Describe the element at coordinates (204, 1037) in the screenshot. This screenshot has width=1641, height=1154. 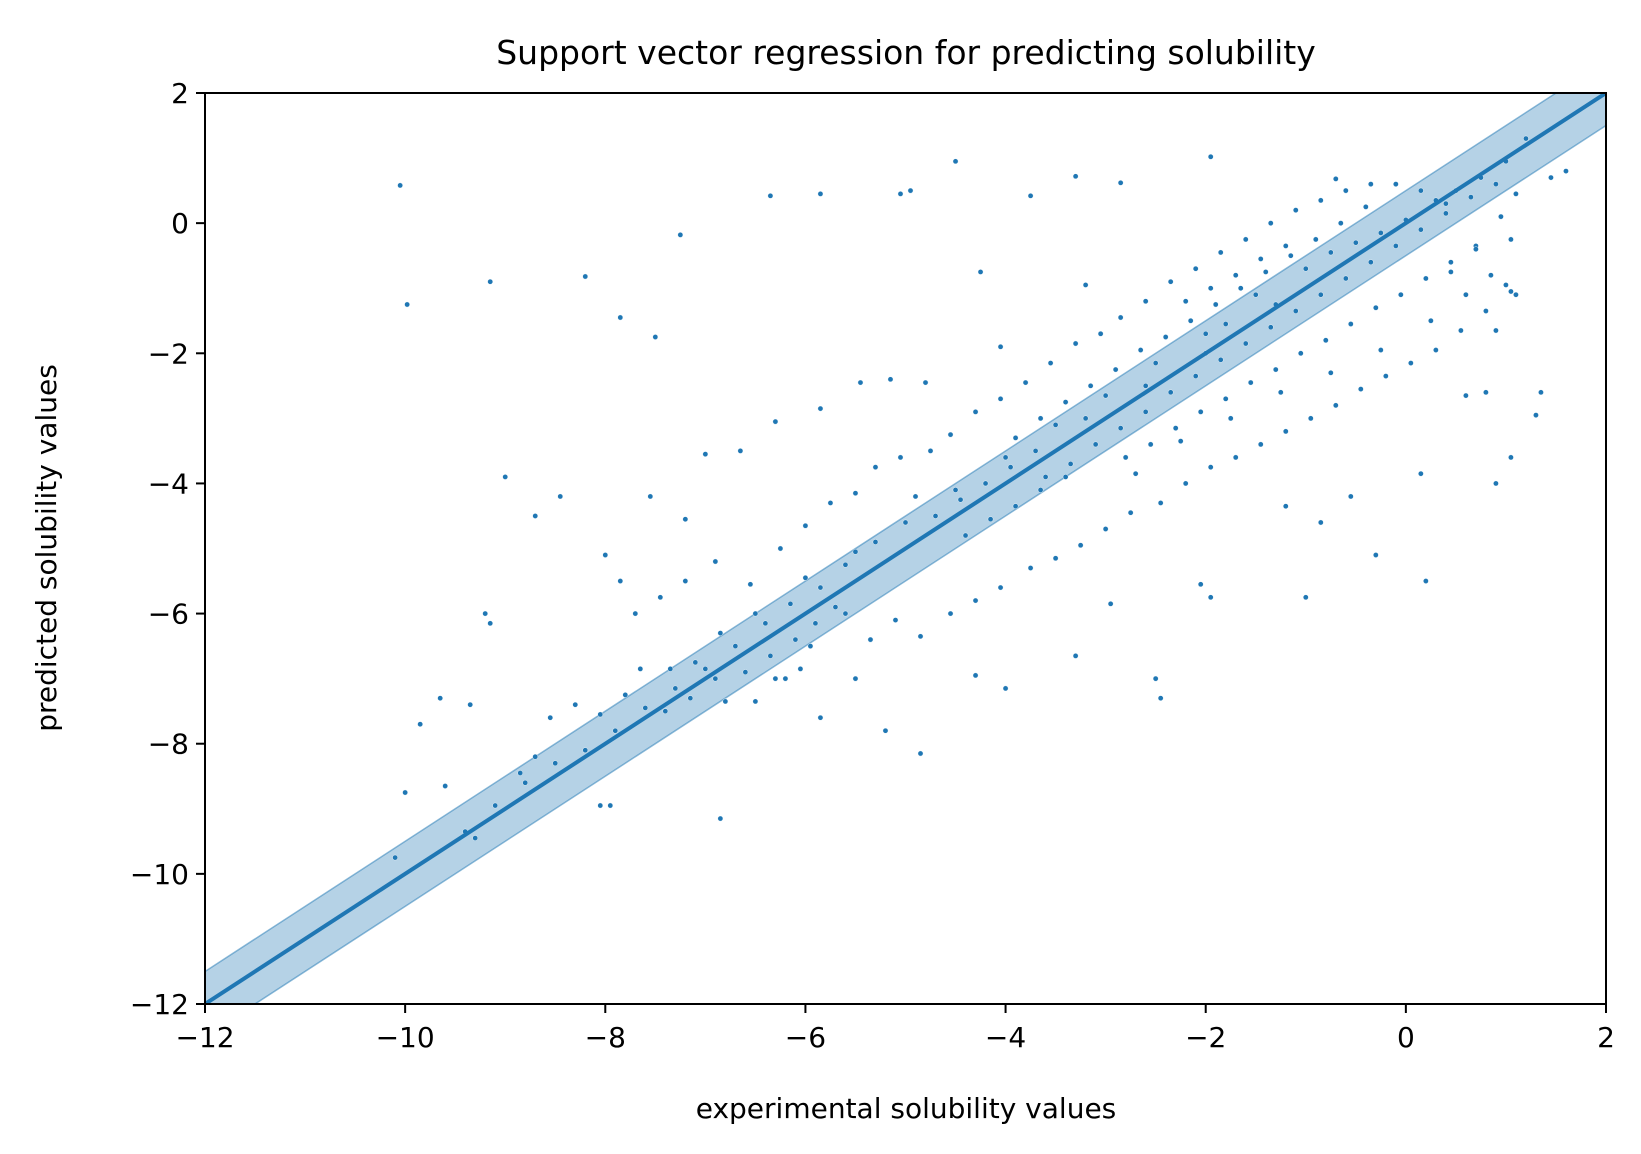
I see `x-tick-label: −12` at that location.